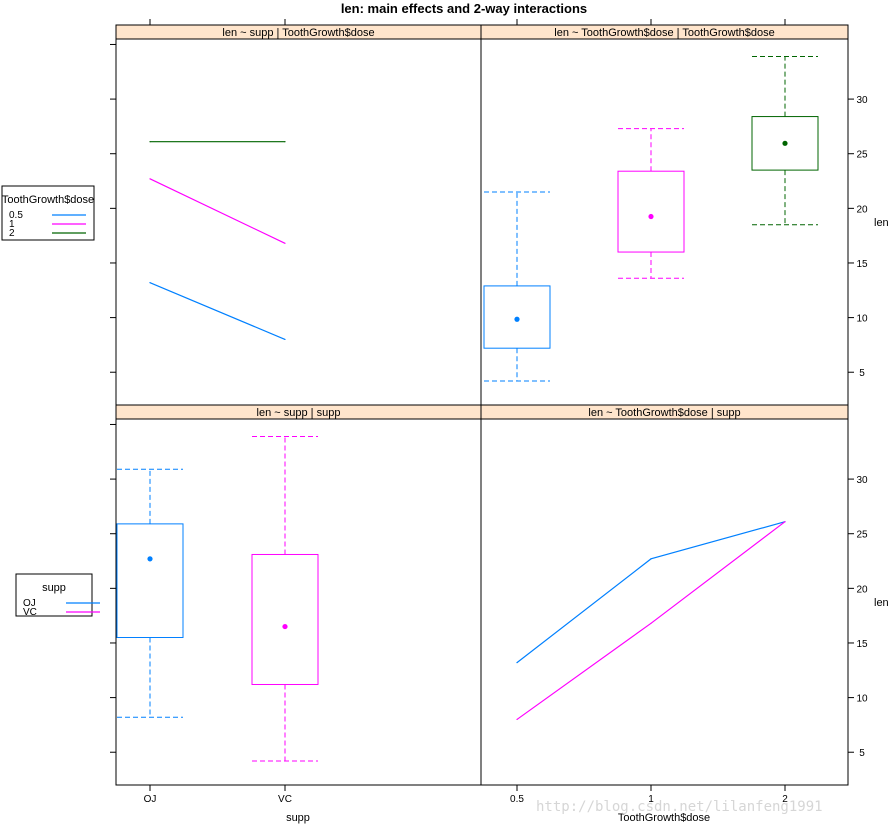  I want to click on legend-0: ToothGrowth$dose 0.512, so click(48, 213).